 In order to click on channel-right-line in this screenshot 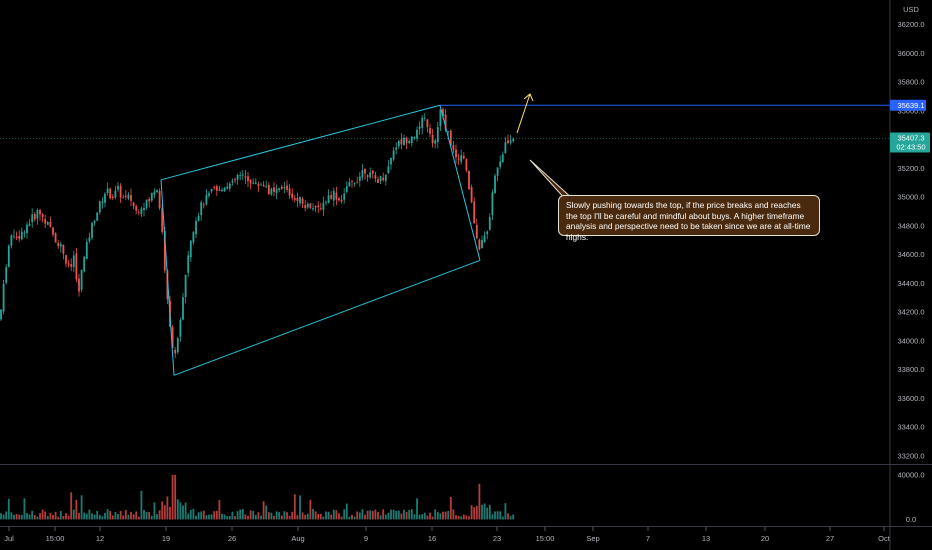, I will do `click(460, 183)`.